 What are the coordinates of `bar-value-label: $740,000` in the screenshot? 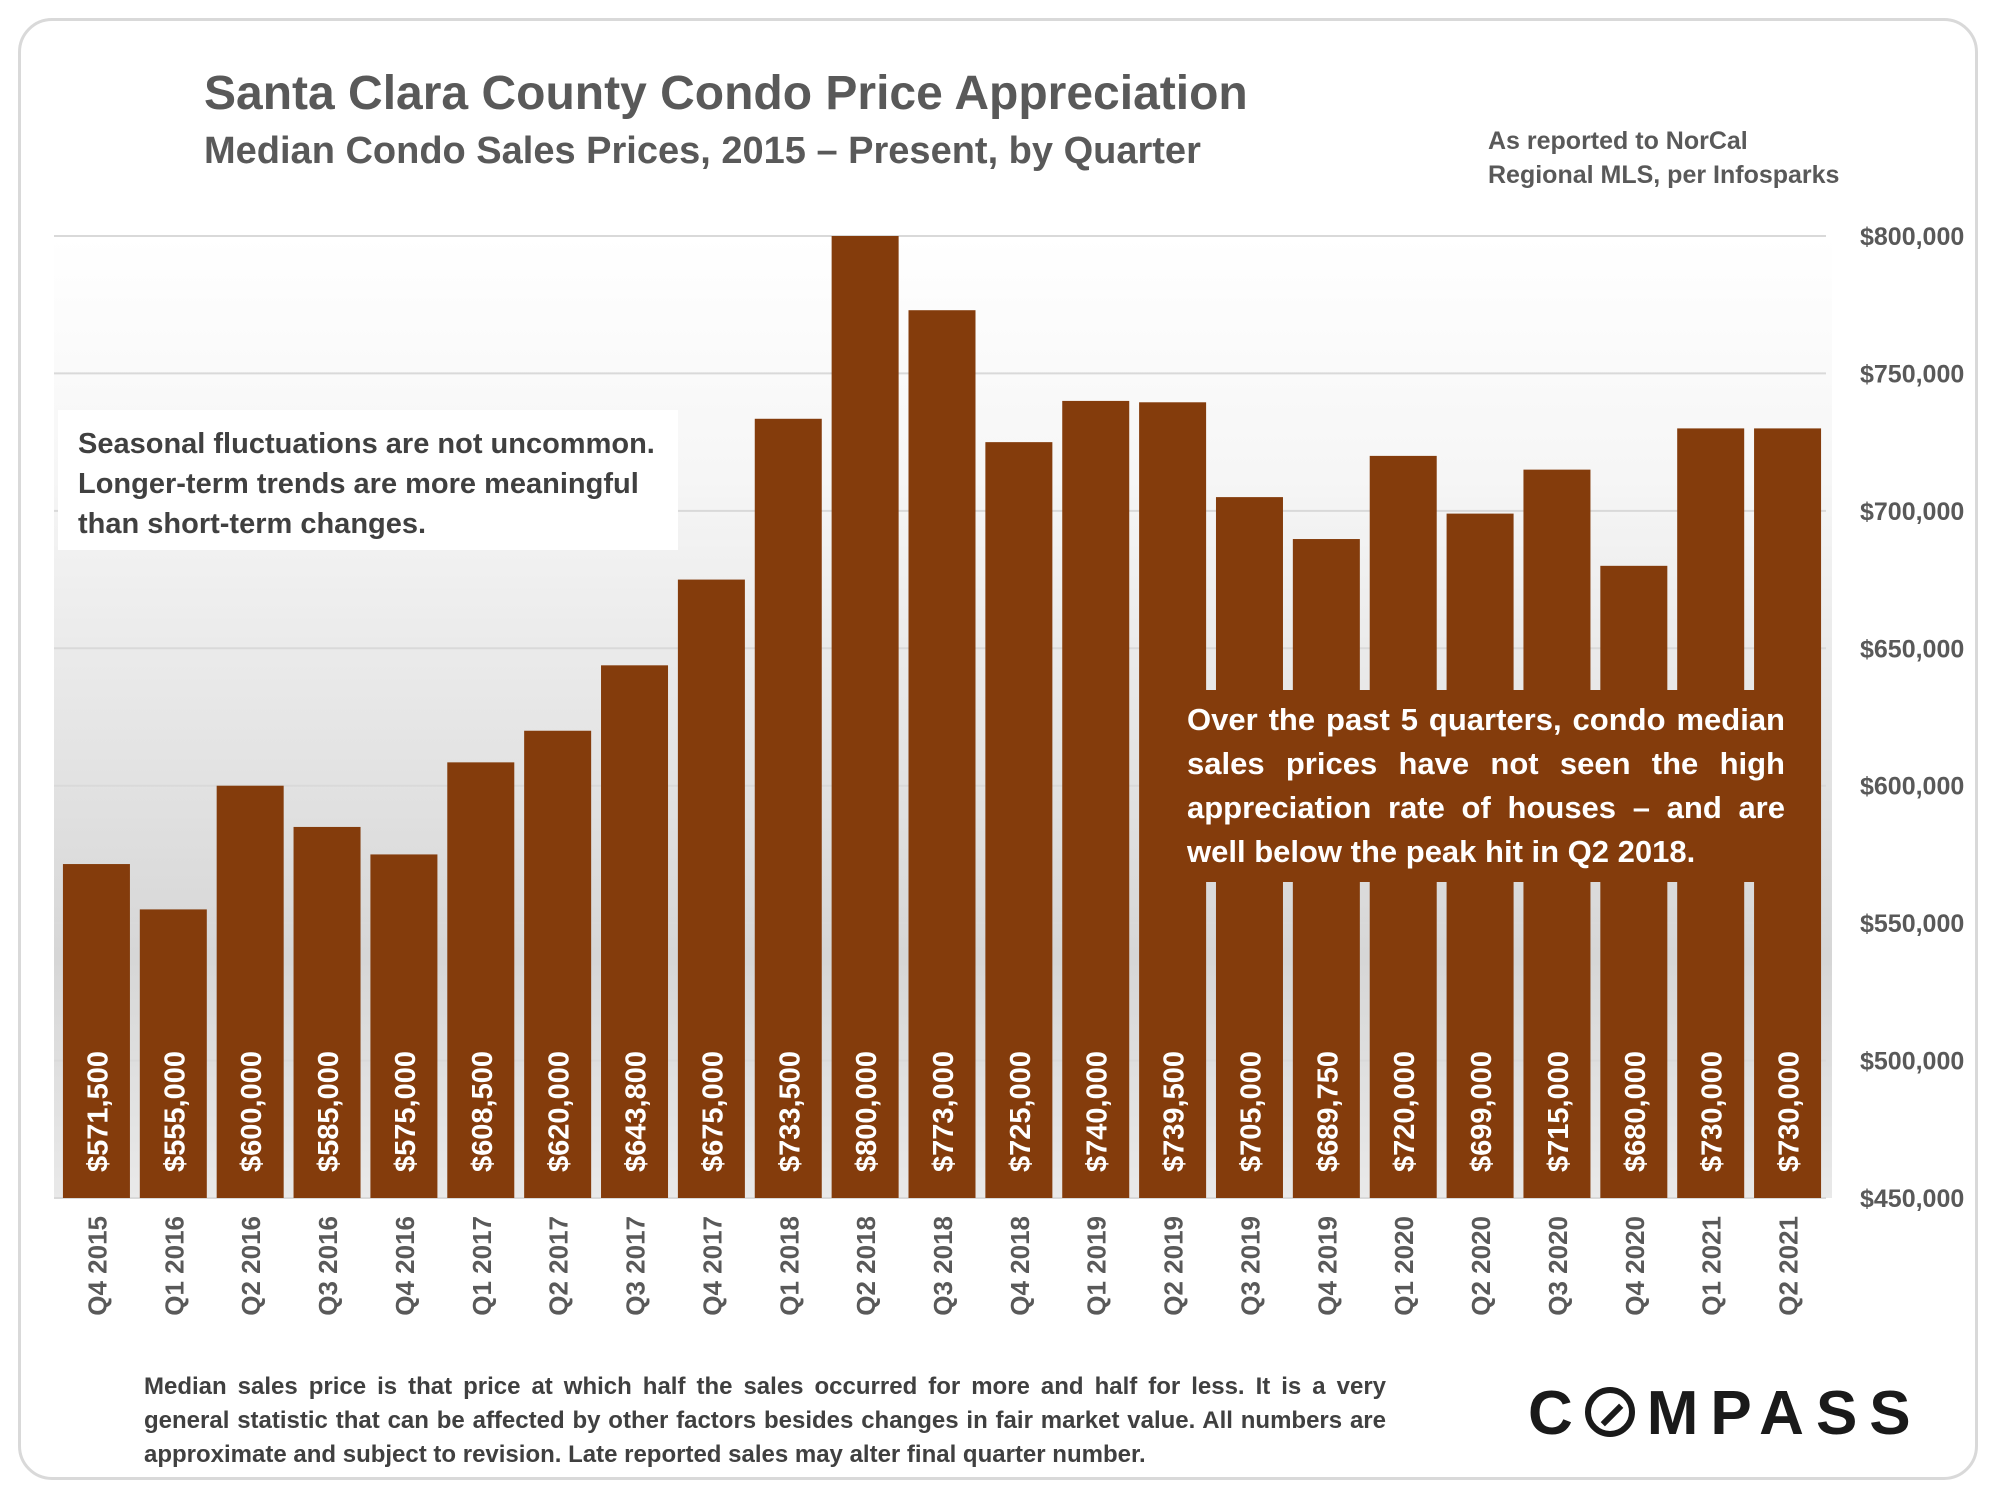 It's located at (1098, 1111).